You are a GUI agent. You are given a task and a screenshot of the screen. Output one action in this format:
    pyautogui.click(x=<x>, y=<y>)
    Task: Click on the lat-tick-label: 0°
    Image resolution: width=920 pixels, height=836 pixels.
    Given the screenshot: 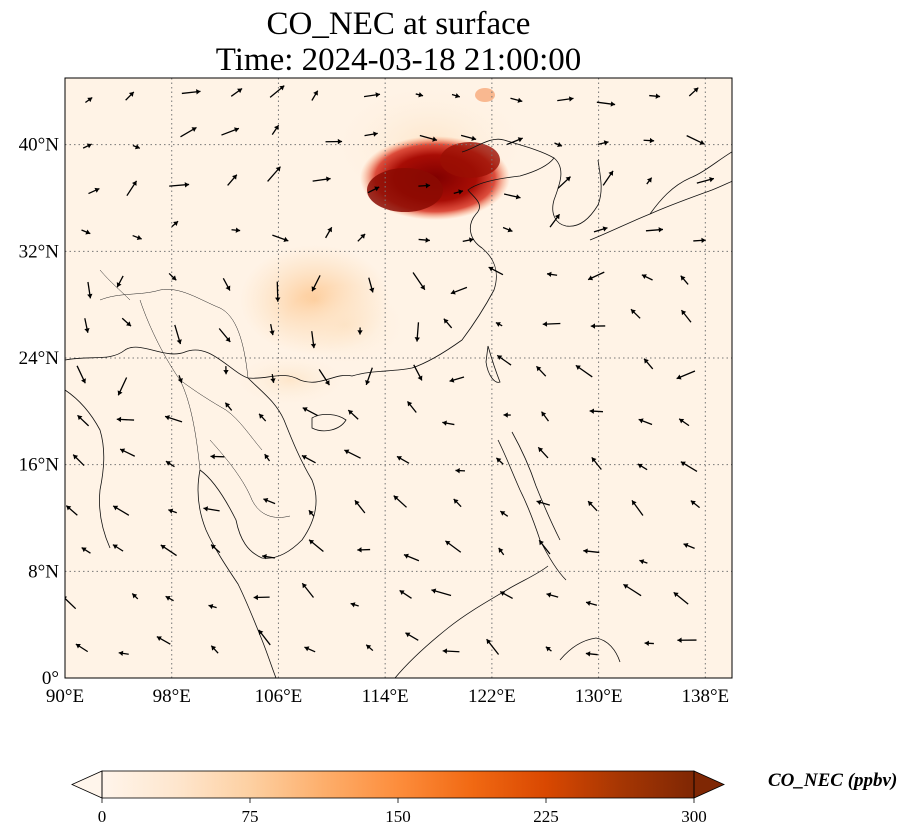 What is the action you would take?
    pyautogui.click(x=50, y=678)
    